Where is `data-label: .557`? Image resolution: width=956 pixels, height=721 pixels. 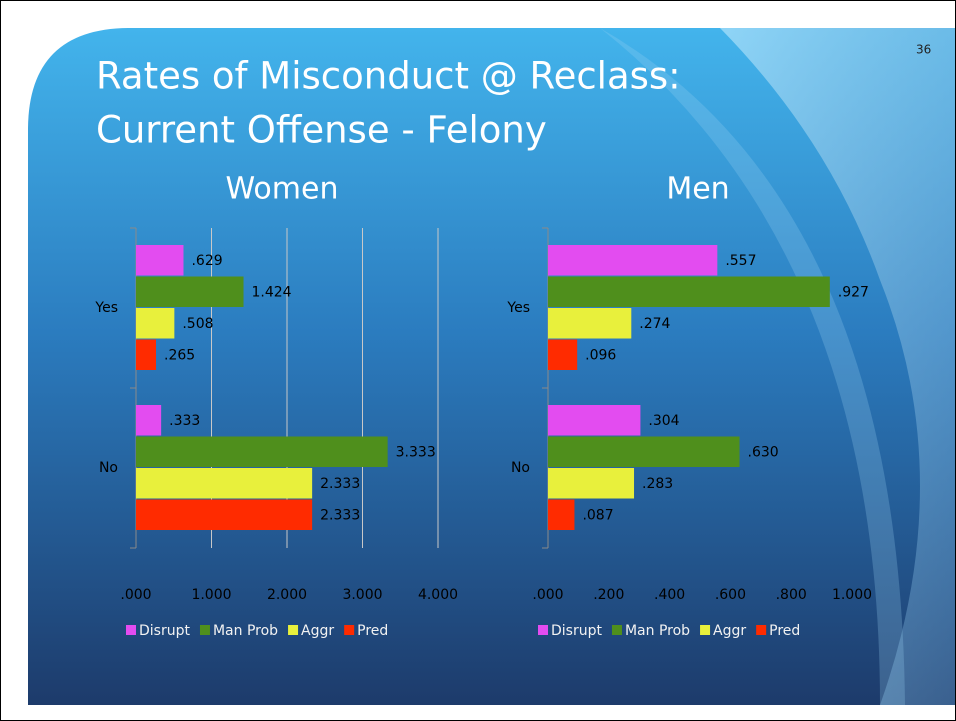 data-label: .557 is located at coordinates (740, 261).